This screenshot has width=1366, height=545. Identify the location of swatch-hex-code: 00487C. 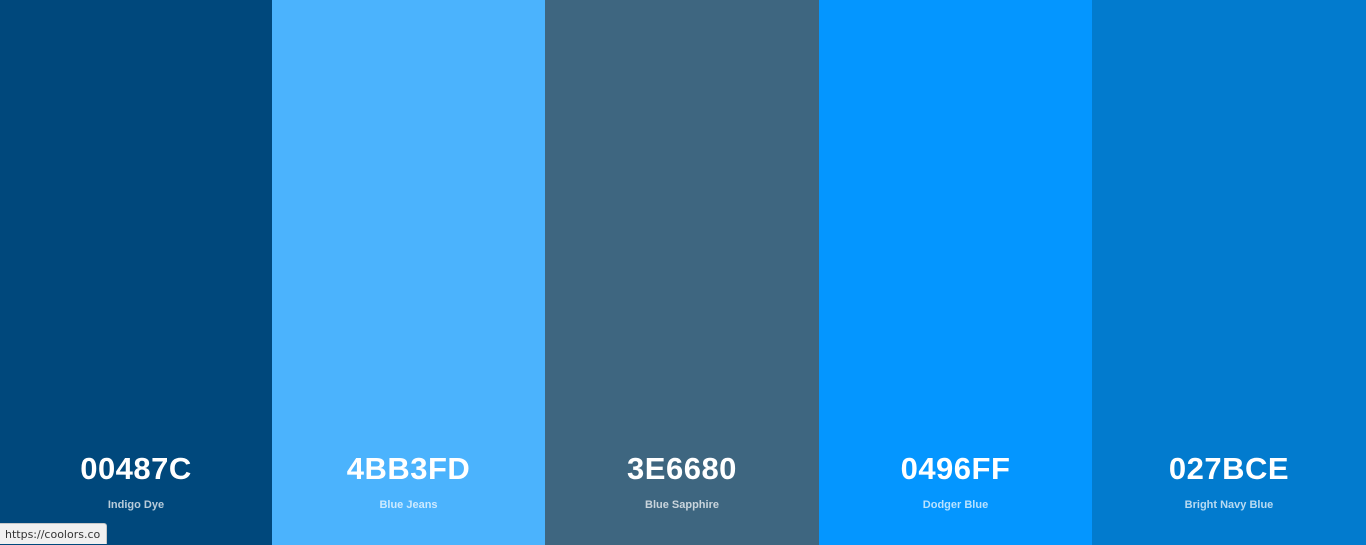
(136, 468).